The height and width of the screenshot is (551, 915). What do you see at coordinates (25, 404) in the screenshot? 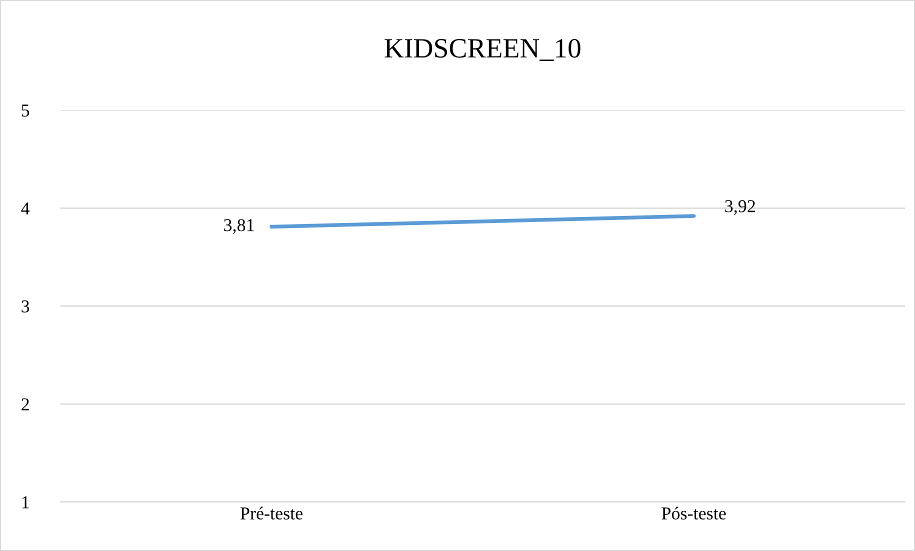
I see `y-tick-label: 2` at bounding box center [25, 404].